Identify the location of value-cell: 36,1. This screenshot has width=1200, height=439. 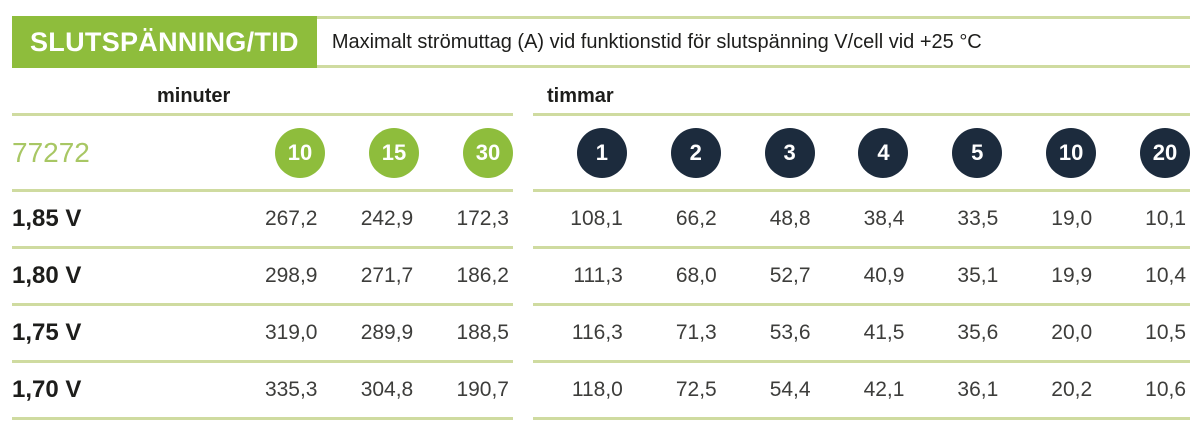
(978, 389).